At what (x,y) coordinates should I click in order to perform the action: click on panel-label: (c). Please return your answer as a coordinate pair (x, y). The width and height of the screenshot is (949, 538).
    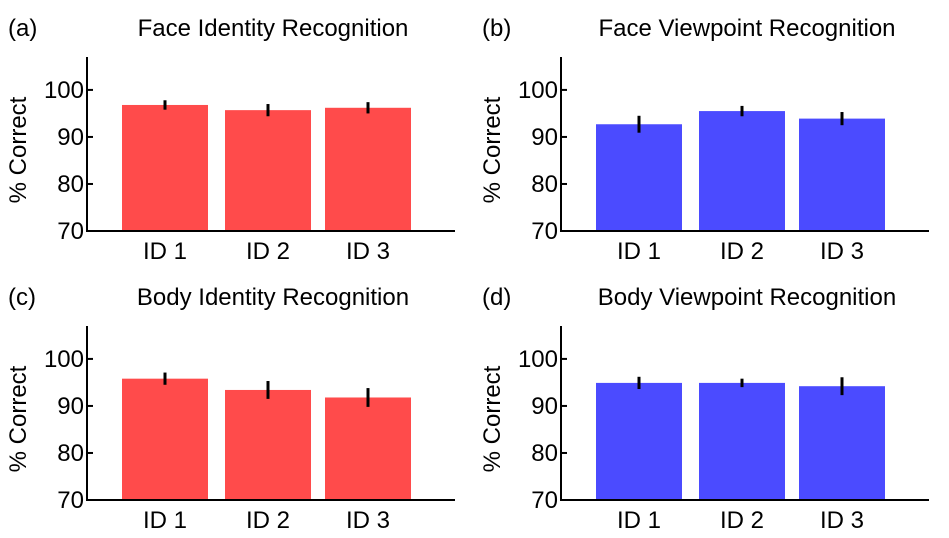
    Looking at the image, I should click on (22, 297).